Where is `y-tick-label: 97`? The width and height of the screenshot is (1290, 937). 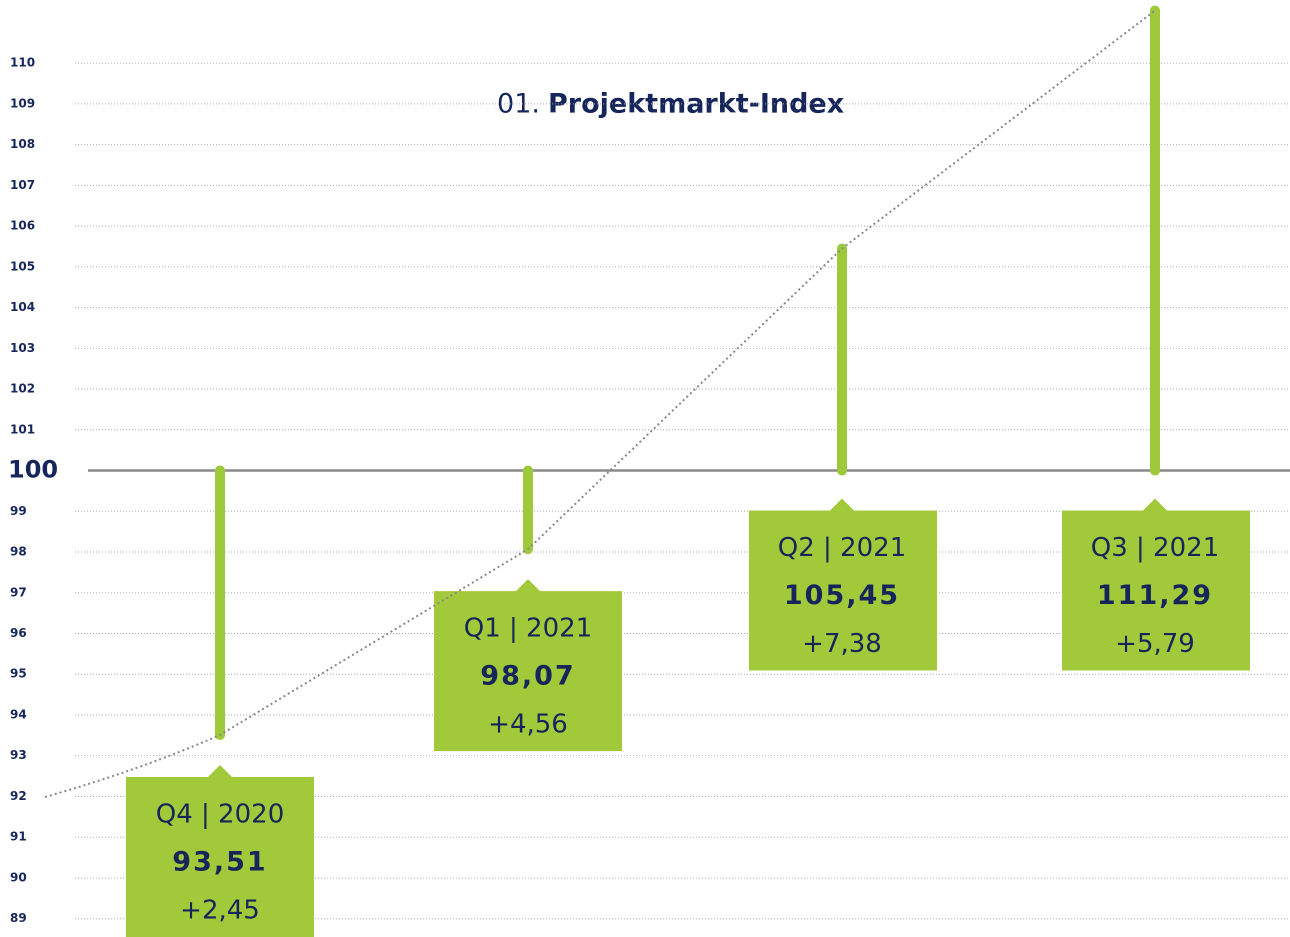
y-tick-label: 97 is located at coordinates (18, 592).